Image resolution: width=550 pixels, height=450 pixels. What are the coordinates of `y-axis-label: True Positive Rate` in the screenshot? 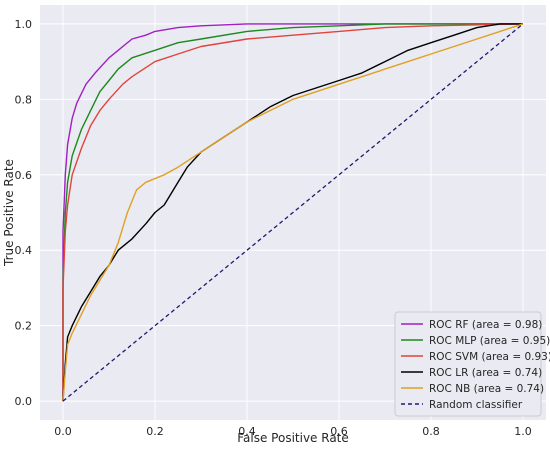 It's located at (9, 213).